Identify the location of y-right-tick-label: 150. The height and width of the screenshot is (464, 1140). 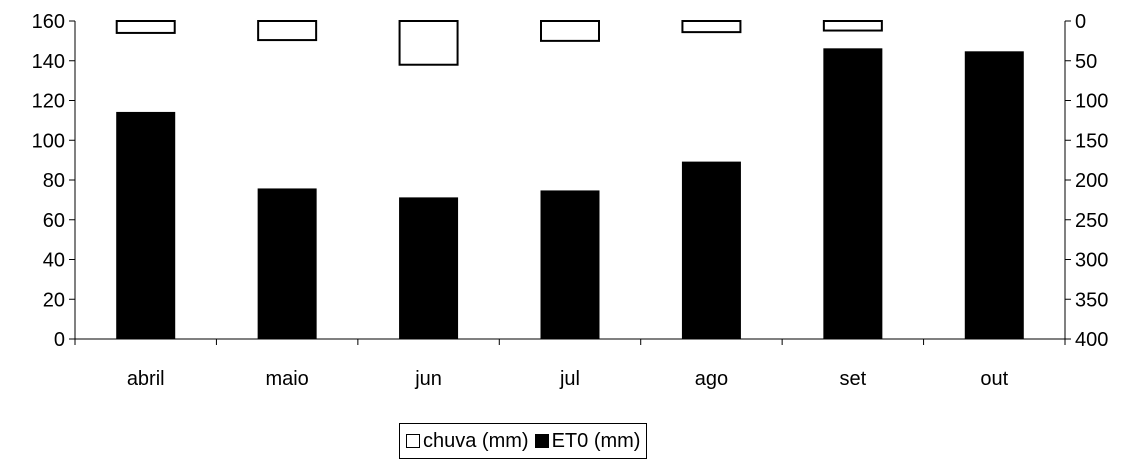
(1091, 141).